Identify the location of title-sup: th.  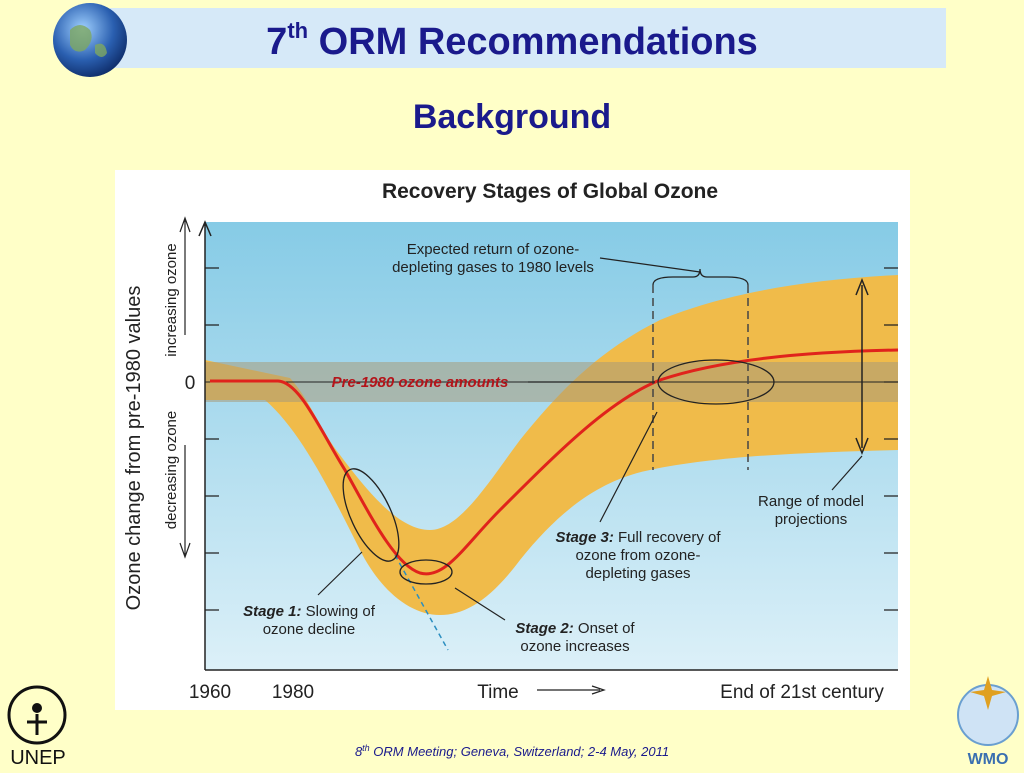
(297, 30).